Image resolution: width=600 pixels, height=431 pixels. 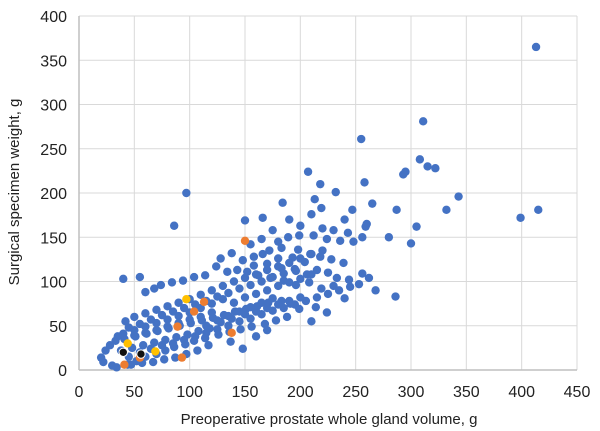 I want to click on y-tick-label: 300, so click(x=53, y=106).